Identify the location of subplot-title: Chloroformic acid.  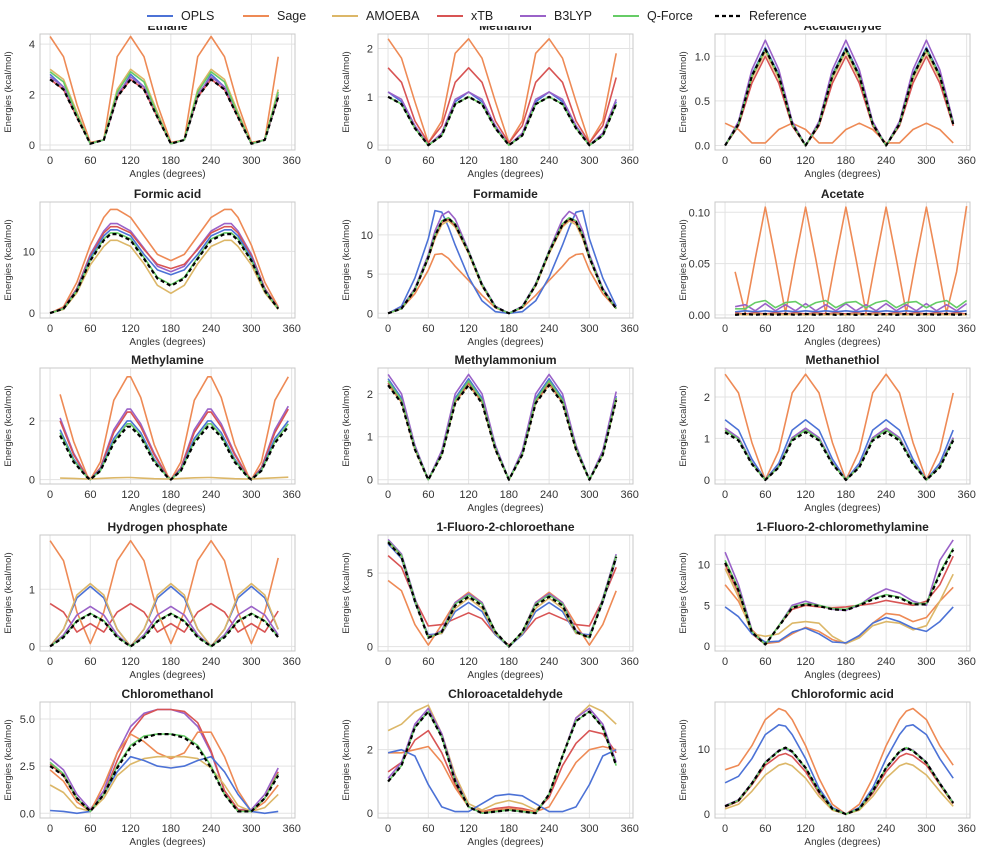
(842, 694).